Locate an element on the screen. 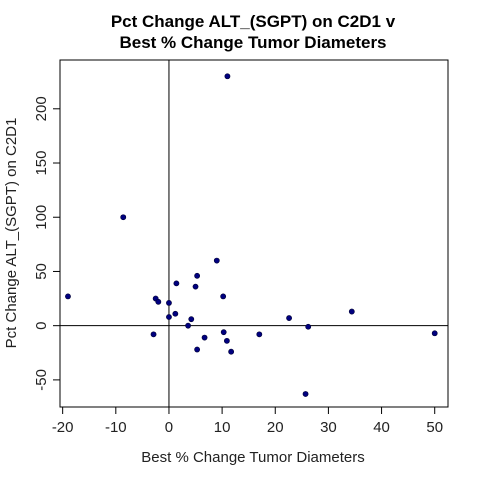  x-axis-label: Best % Change Tumor Diameters is located at coordinates (252, 457).